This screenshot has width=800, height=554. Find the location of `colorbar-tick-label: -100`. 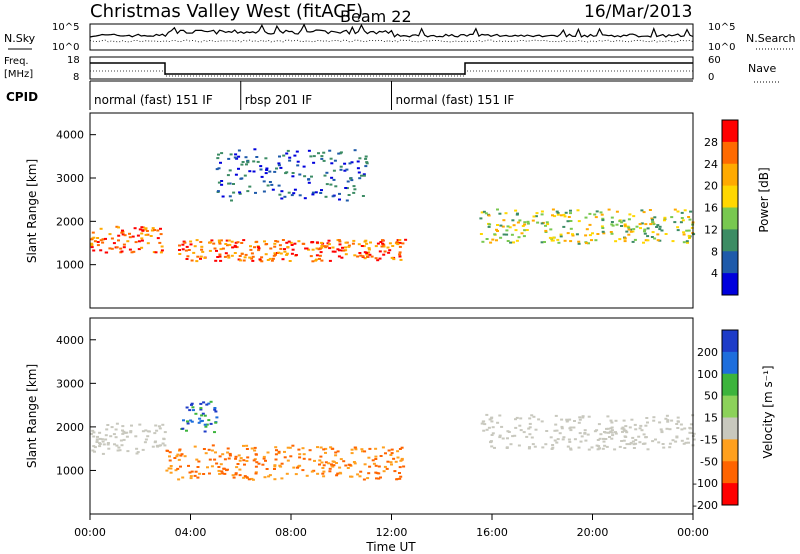

colorbar-tick-label: -100 is located at coordinates (705, 483).